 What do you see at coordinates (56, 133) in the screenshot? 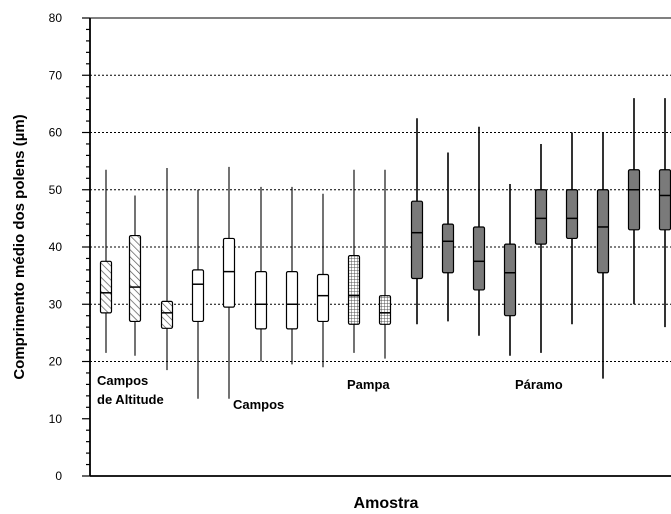
I see `y-tick-label: 60` at bounding box center [56, 133].